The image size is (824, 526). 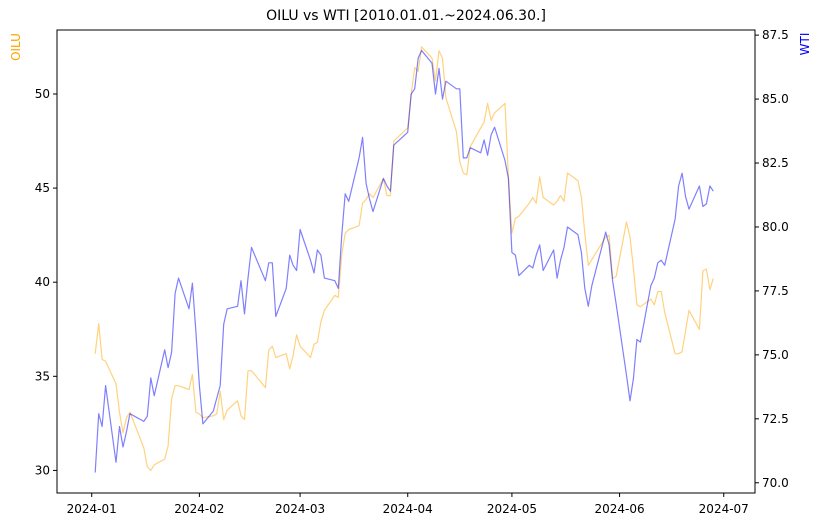 I want to click on x-tick-label: 2024-05, so click(x=512, y=509).